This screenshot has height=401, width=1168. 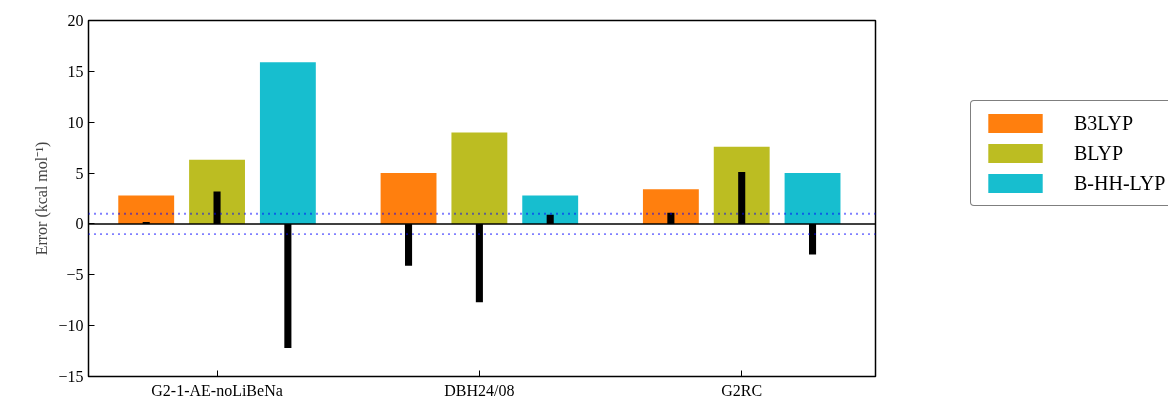 I want to click on x-tick-label: G2RC, so click(x=742, y=390).